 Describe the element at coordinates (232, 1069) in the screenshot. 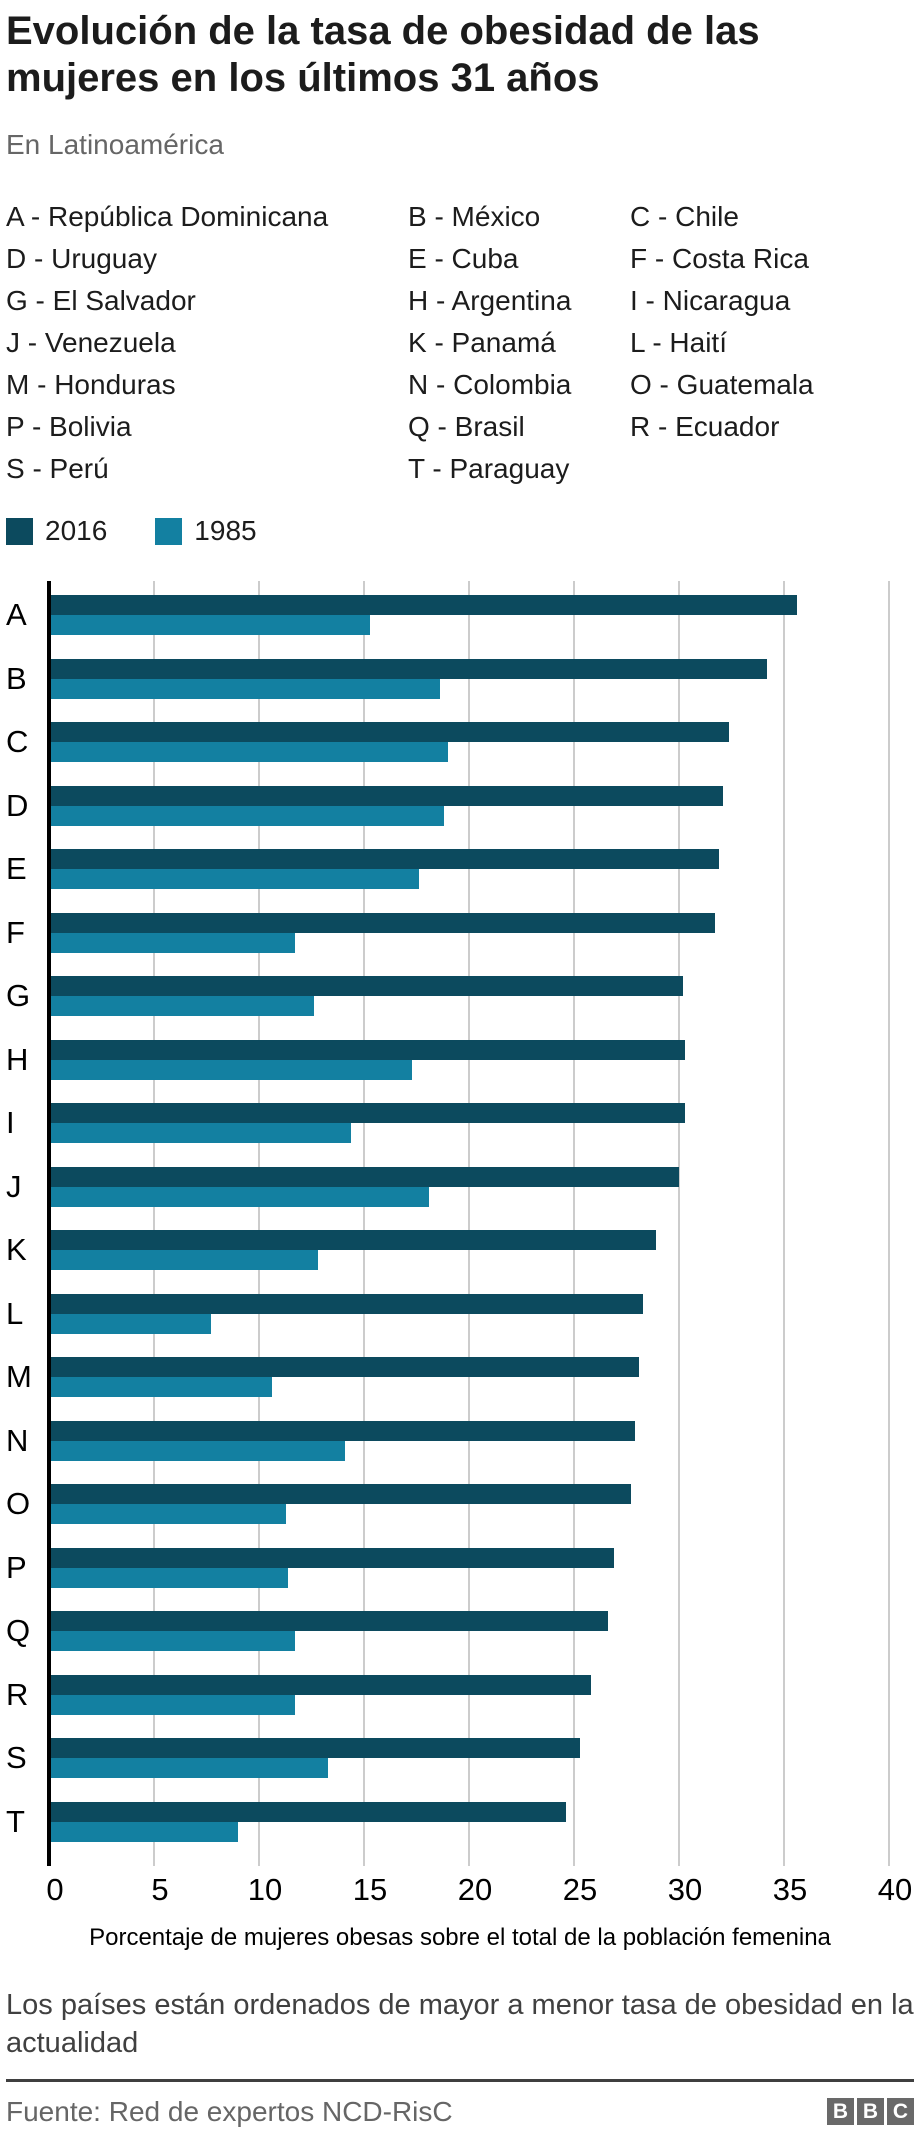

I see `bar-1985-H` at that location.